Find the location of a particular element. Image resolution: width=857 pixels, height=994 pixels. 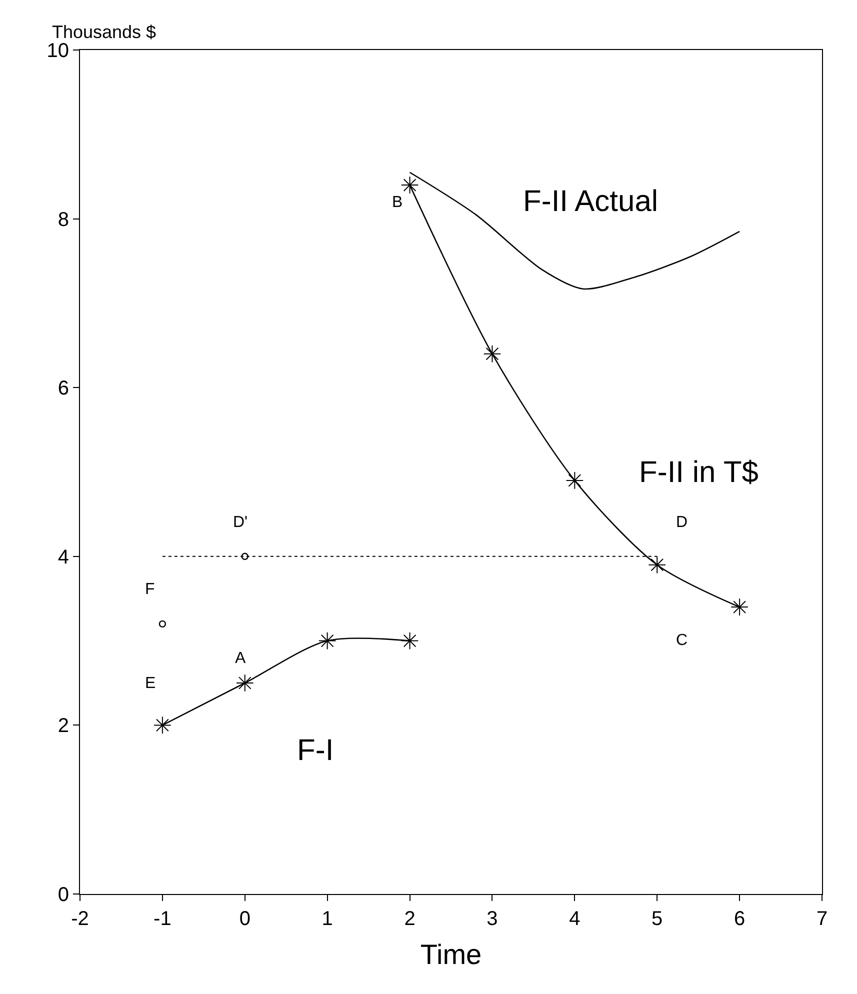

annotation: D is located at coordinates (682, 522).